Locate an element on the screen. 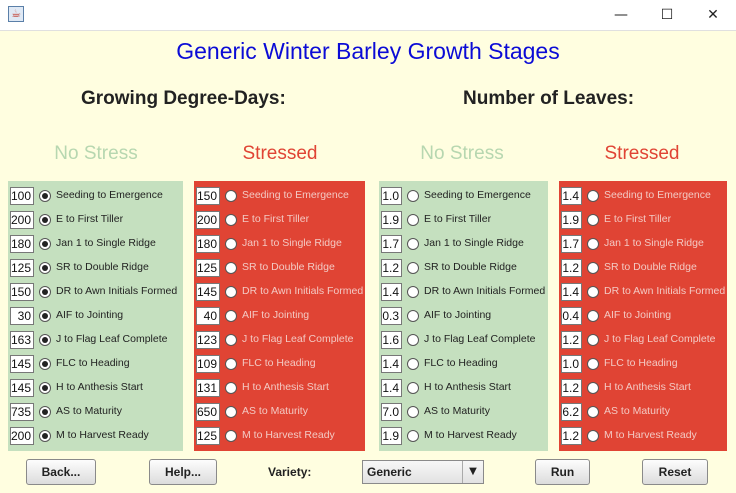 Image resolution: width=736 pixels, height=493 pixels. stage-value-field: 109 is located at coordinates (208, 364).